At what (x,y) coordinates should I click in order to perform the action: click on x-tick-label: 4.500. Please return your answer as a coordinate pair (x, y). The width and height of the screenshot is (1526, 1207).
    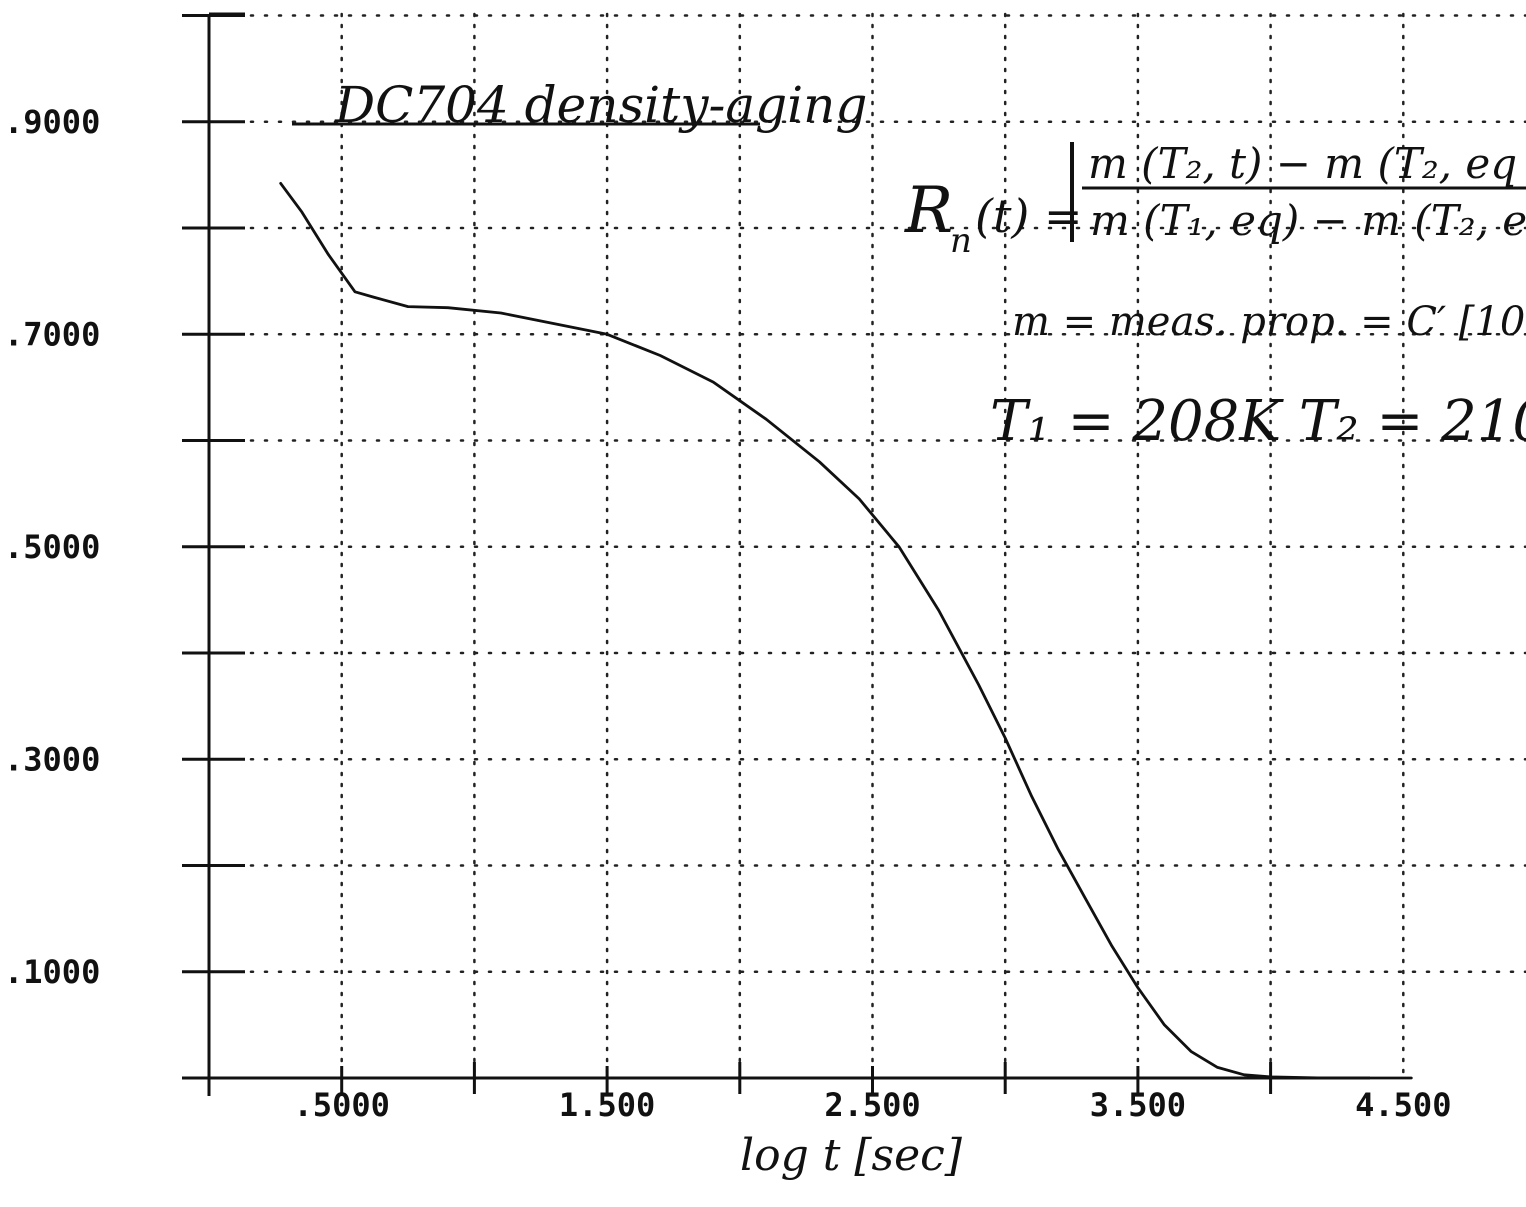
    Looking at the image, I should click on (1403, 1105).